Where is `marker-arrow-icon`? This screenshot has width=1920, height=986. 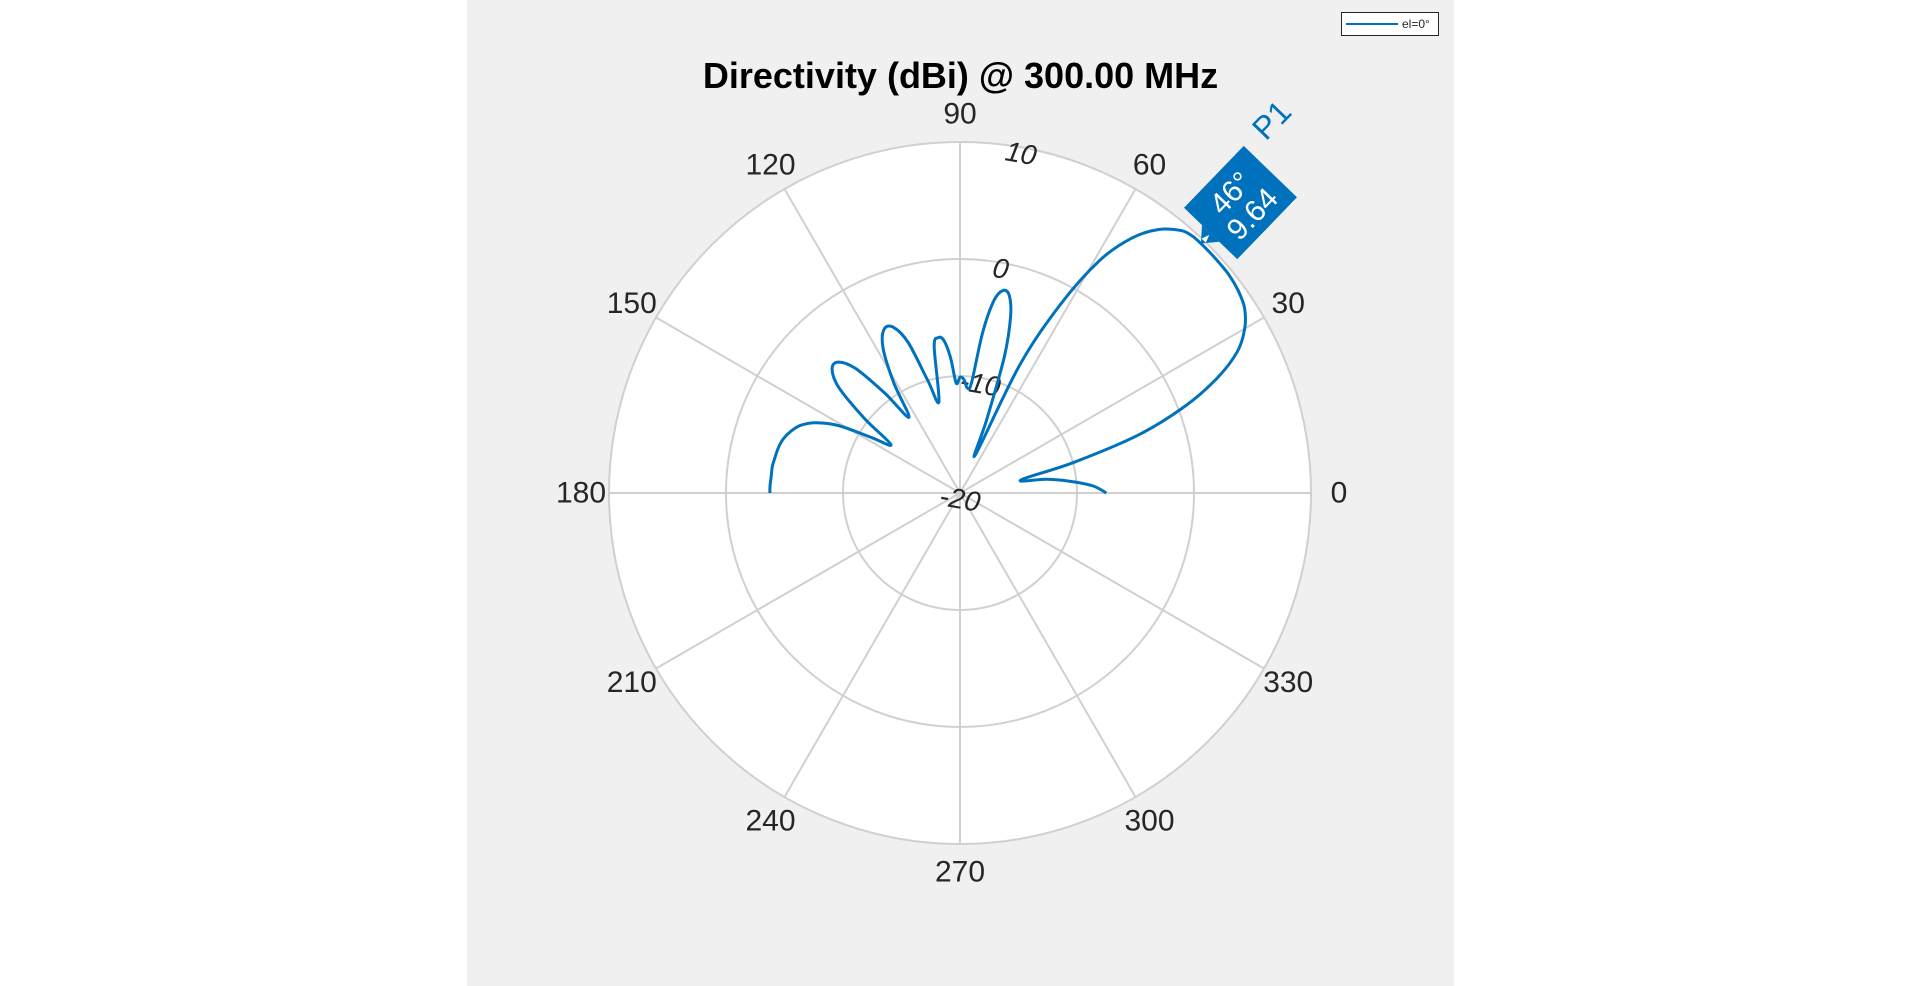 marker-arrow-icon is located at coordinates (1205, 238).